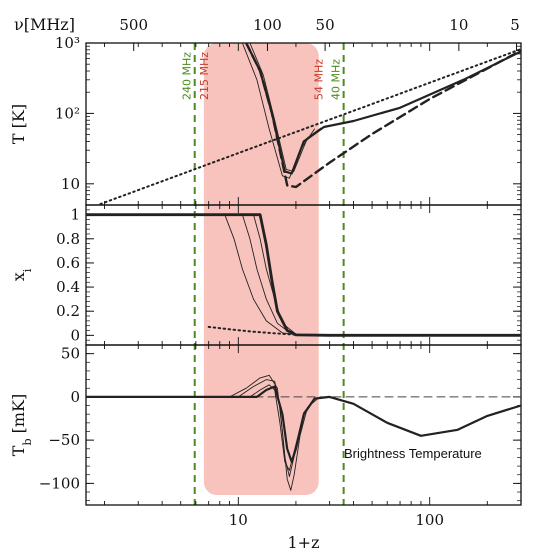 Image resolution: width=545 pixels, height=553 pixels. What do you see at coordinates (64, 440) in the screenshot?
I see `y-tick-label: −50` at bounding box center [64, 440].